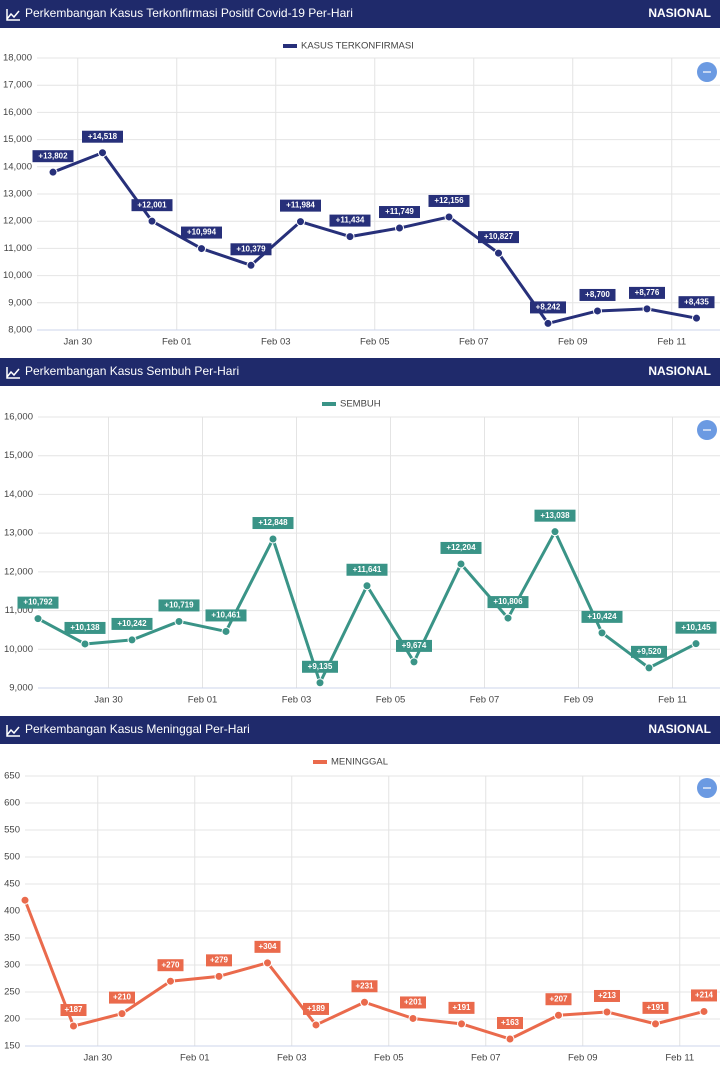 Image resolution: width=720 pixels, height=1071 pixels. I want to click on y-tick-label: 9,000, so click(20, 302).